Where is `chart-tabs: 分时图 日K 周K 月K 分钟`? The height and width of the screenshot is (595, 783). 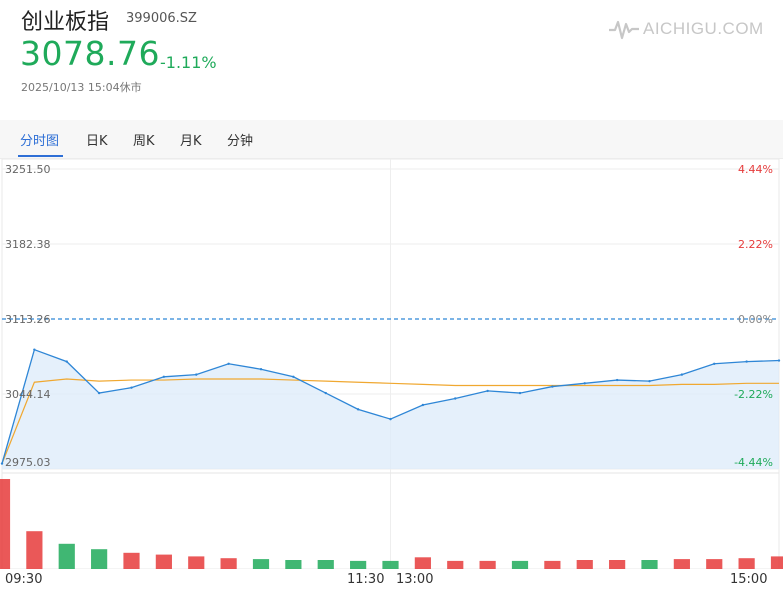
chart-tabs: 分时图 日K 周K 月K 分钟 is located at coordinates (391, 139).